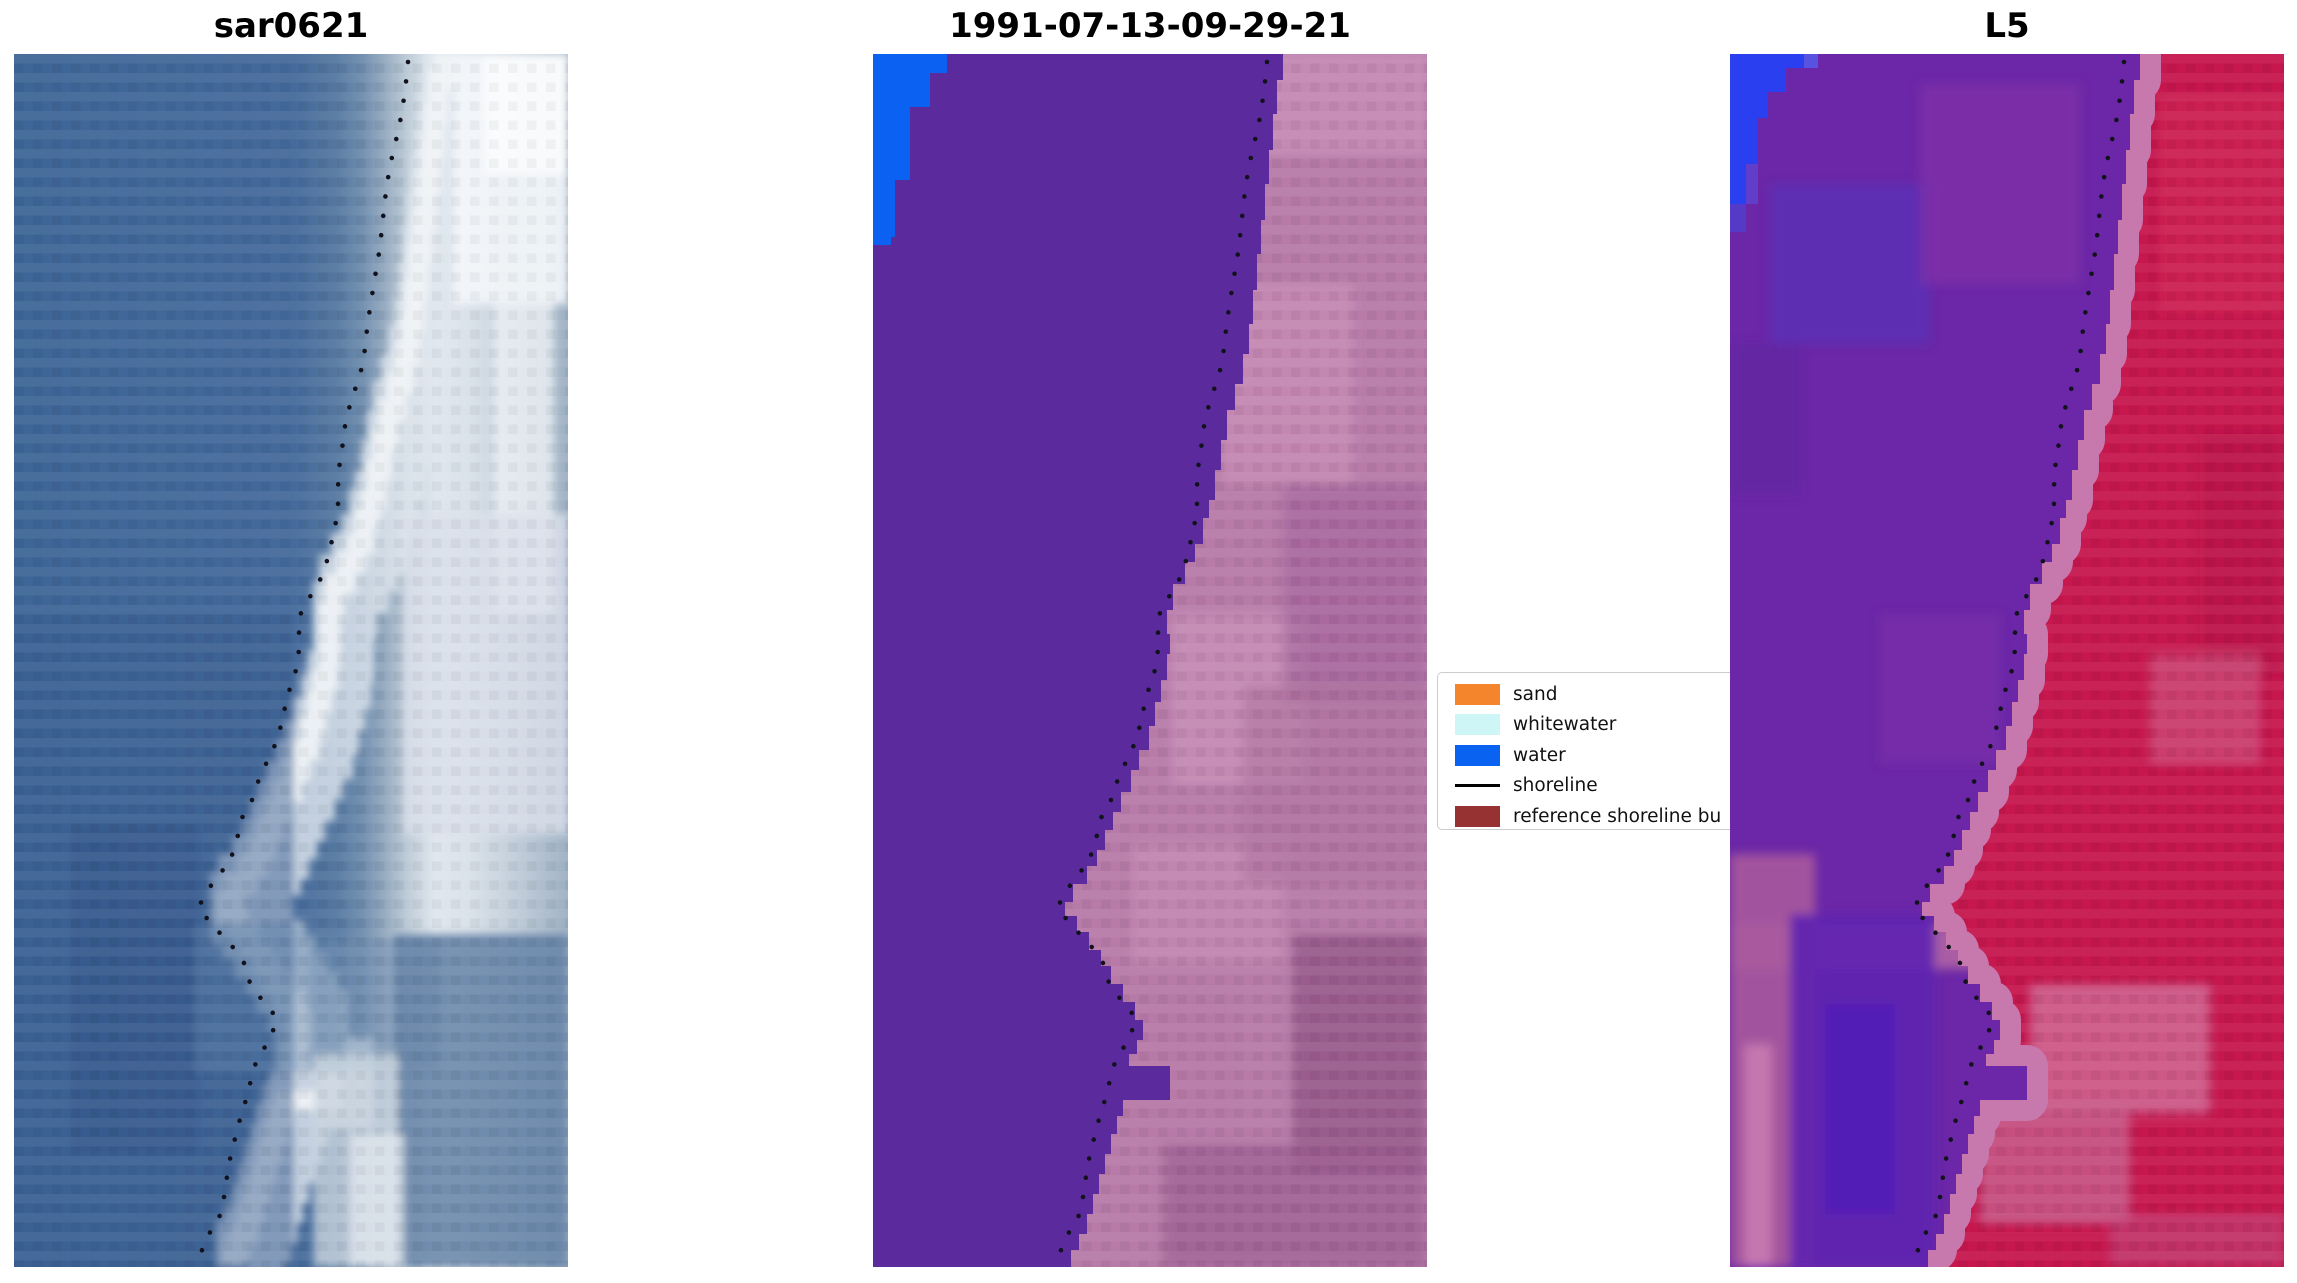  Describe the element at coordinates (1611, 755) in the screenshot. I see `legend-item-water: water` at that location.